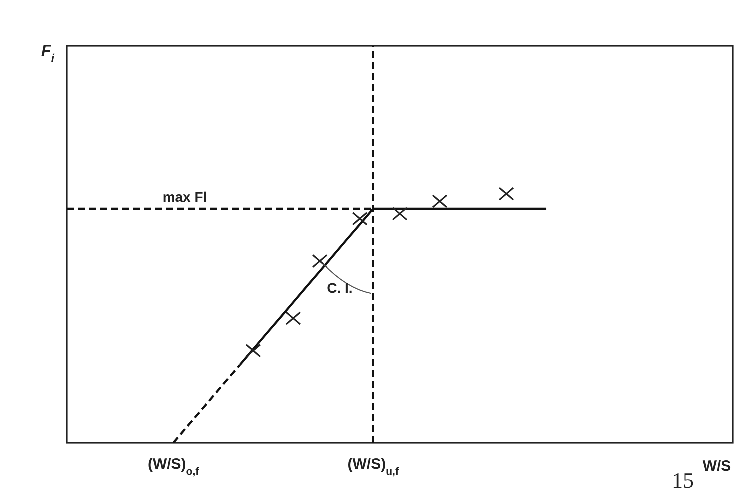  Describe the element at coordinates (340, 288) in the screenshot. I see `annotation: C. I.` at that location.